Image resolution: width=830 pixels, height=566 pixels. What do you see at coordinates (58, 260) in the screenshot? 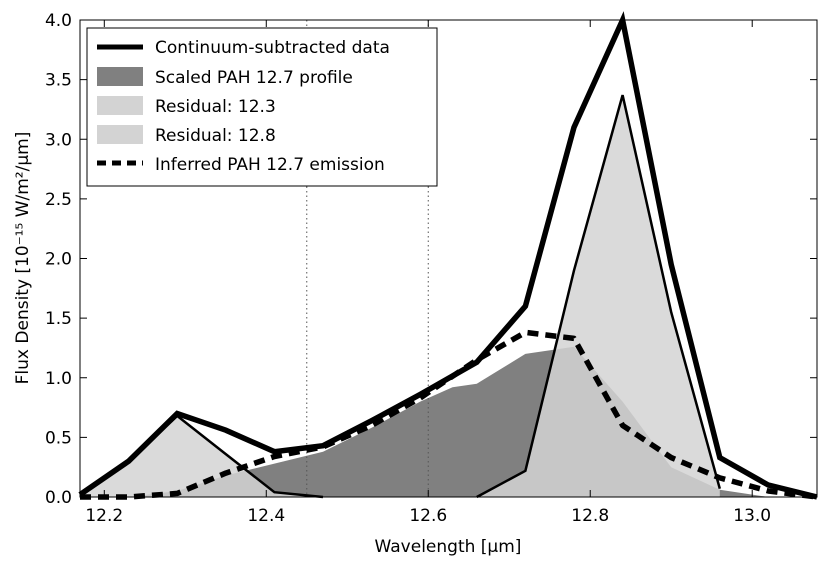
I see `y-tick-label-4: 2.0` at bounding box center [58, 260].